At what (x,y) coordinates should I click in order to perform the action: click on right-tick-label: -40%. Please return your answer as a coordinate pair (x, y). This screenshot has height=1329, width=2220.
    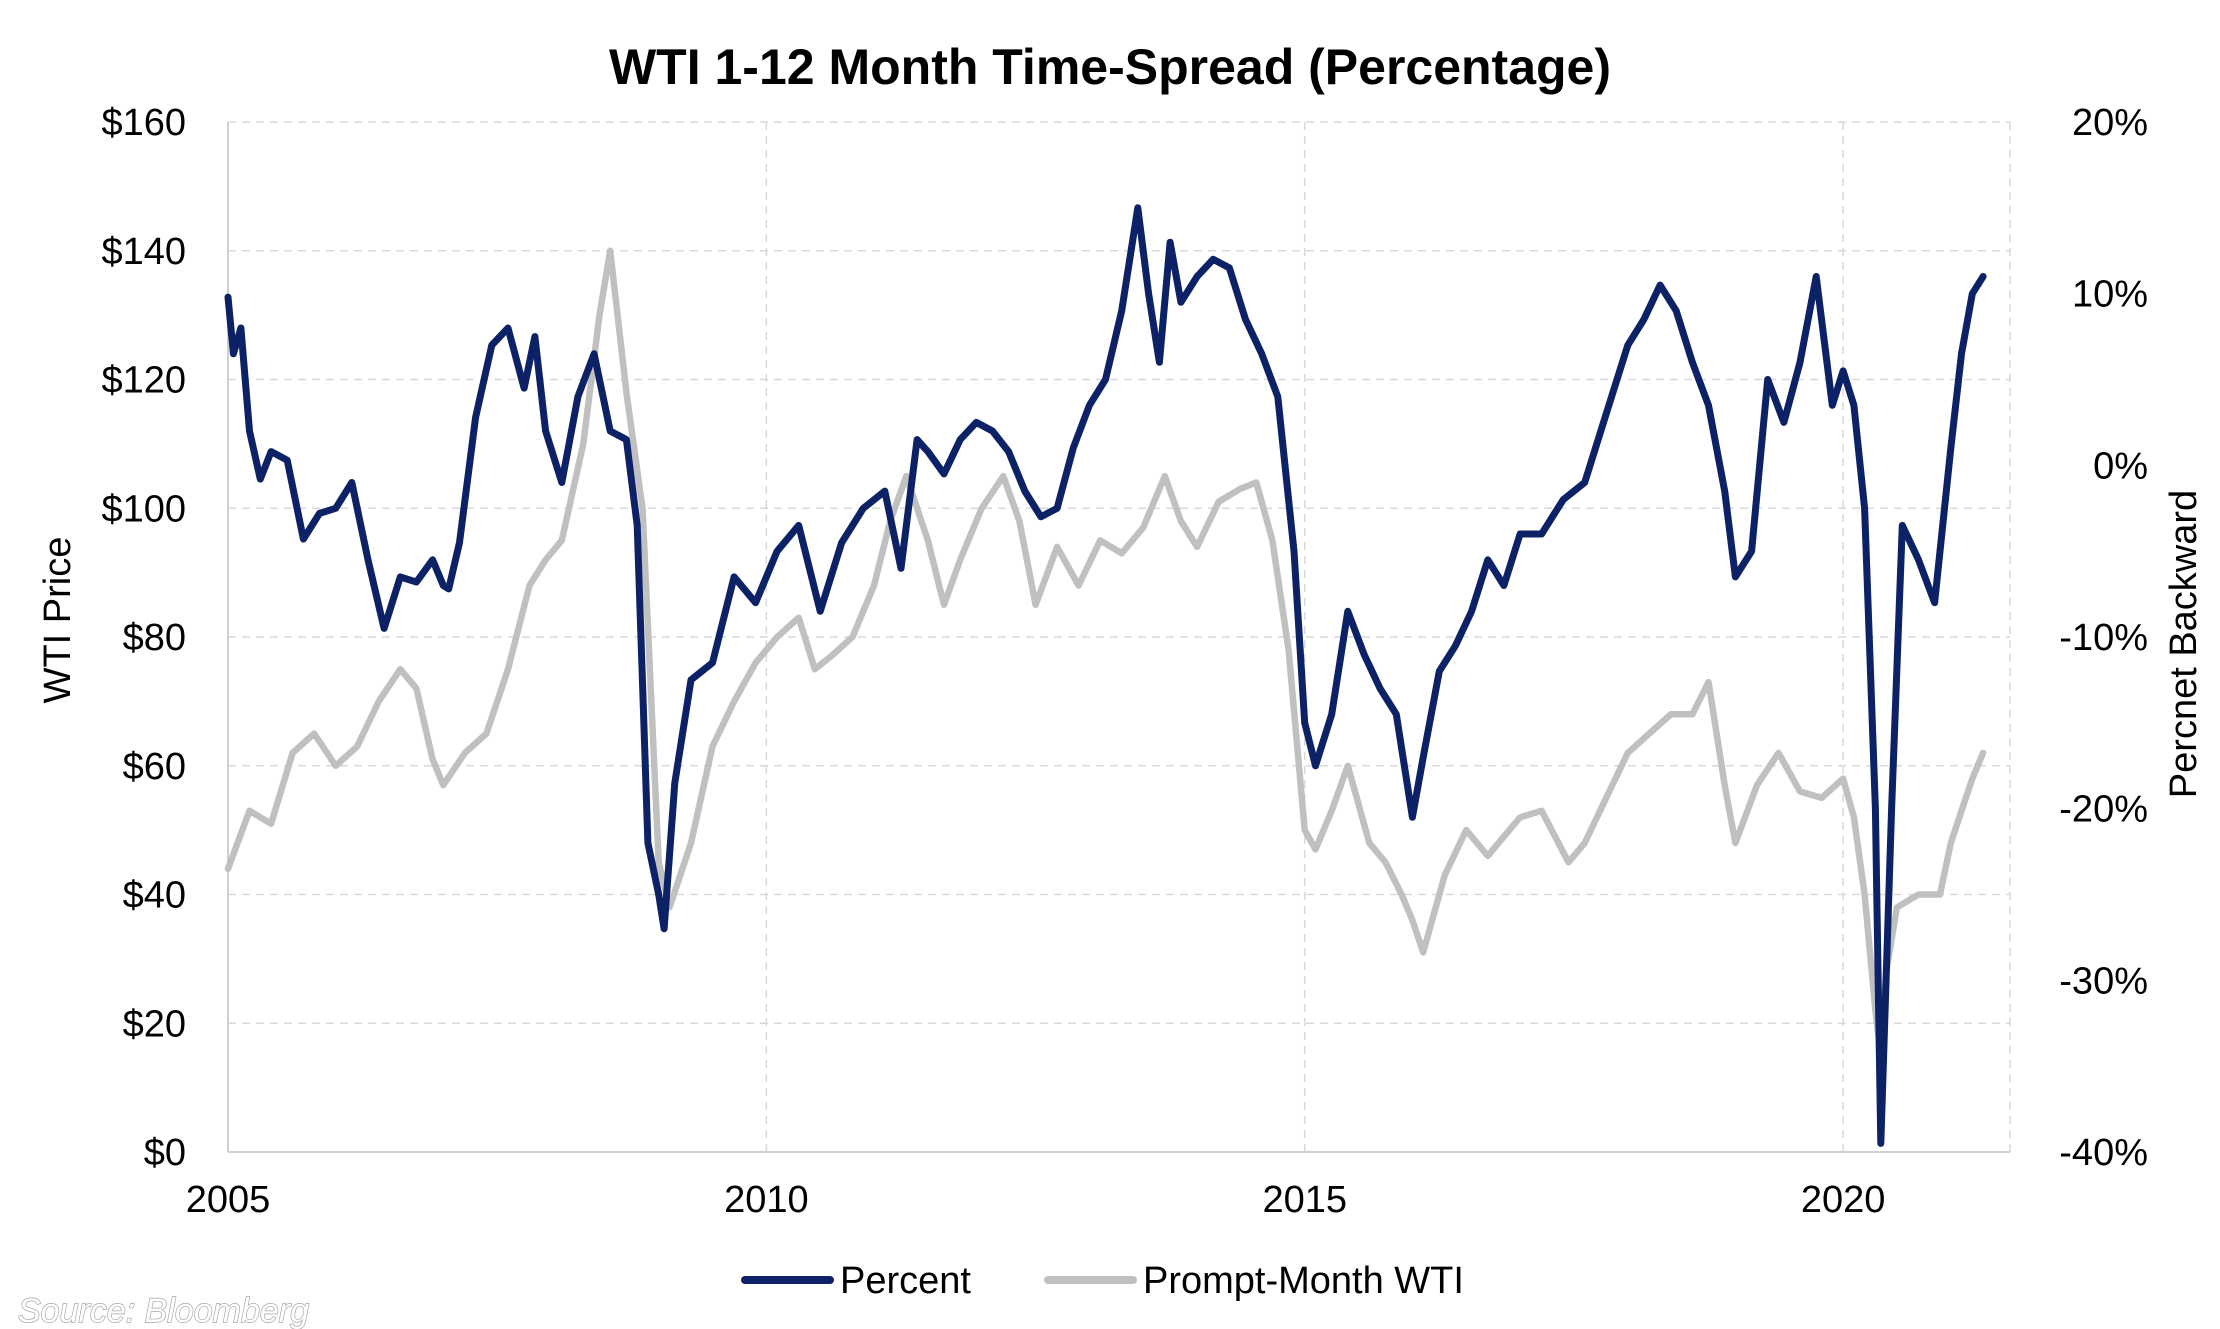
    Looking at the image, I should click on (2103, 1153).